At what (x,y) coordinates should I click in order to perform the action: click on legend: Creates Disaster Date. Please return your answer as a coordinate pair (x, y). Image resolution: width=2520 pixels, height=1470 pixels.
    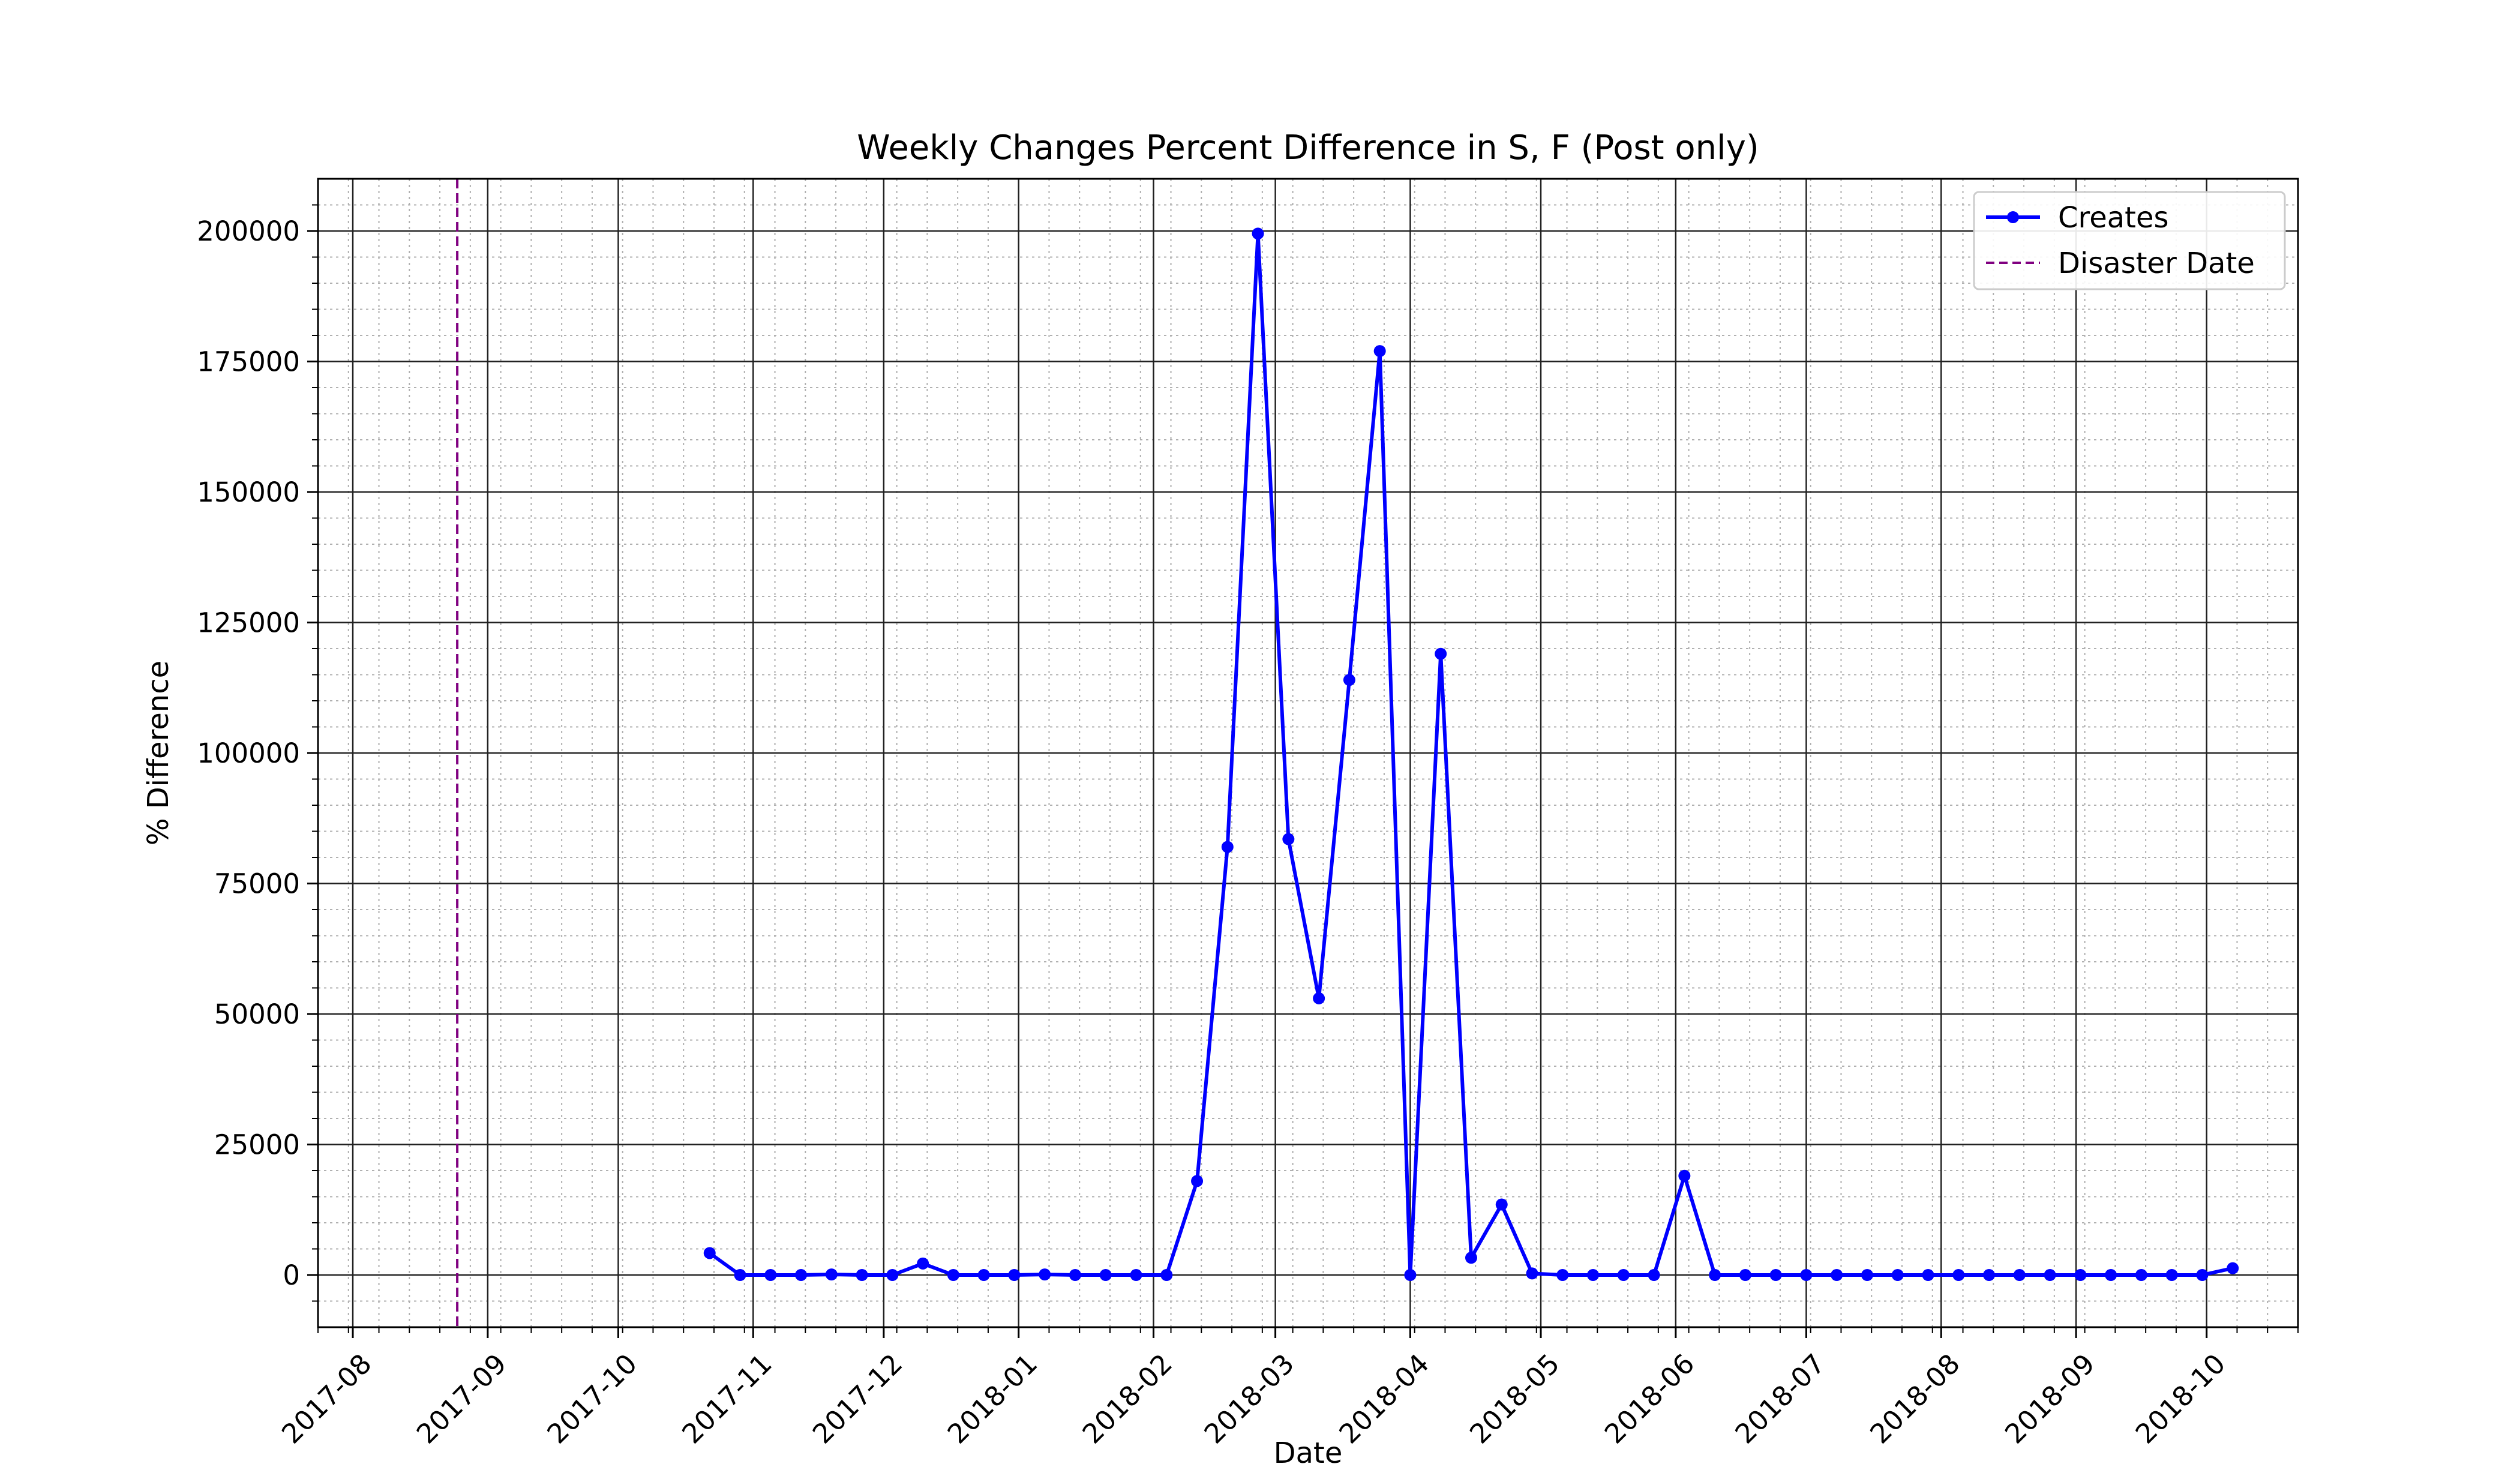
    Looking at the image, I should click on (2129, 240).